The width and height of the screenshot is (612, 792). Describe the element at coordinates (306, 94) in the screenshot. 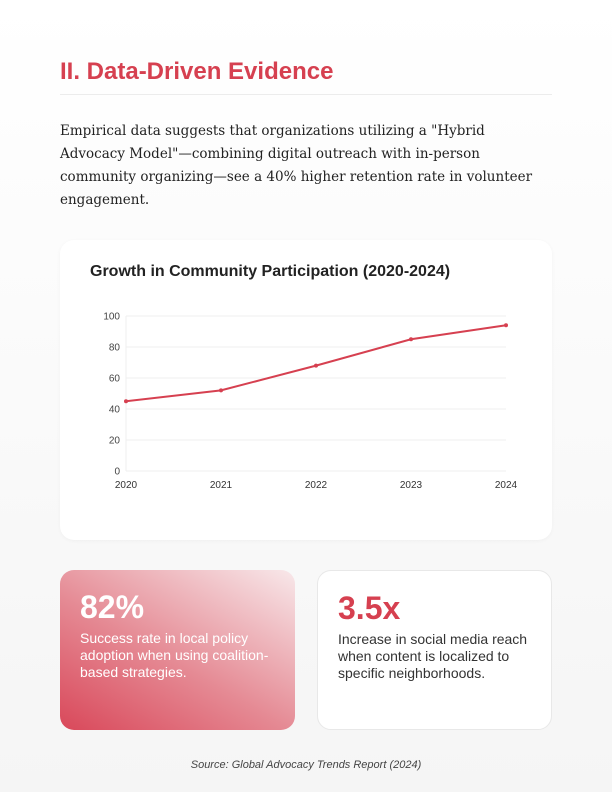

I see `divider` at that location.